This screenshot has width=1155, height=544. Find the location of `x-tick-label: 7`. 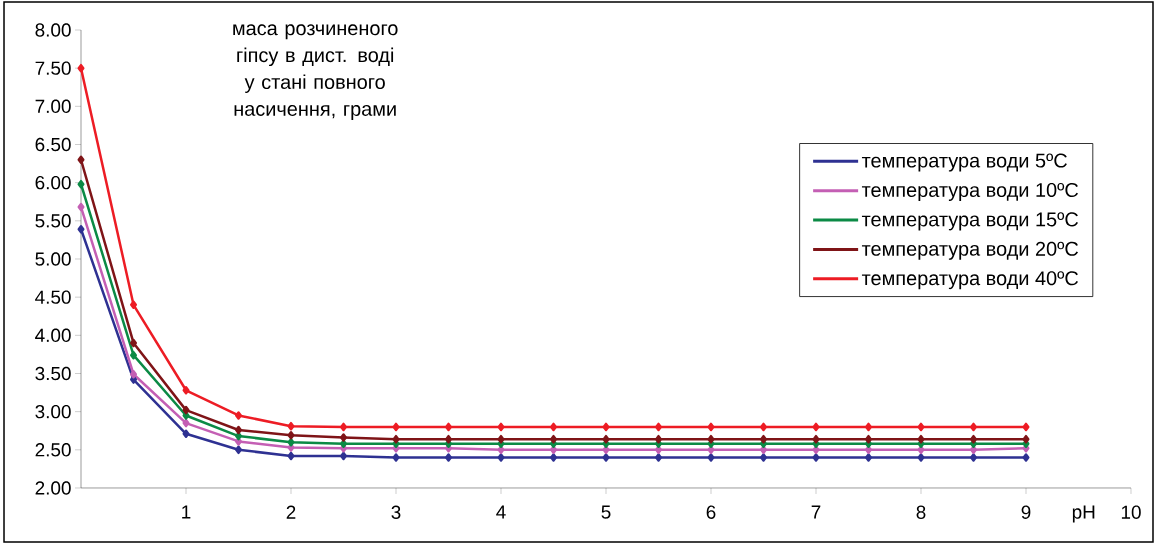

x-tick-label: 7 is located at coordinates (816, 512).